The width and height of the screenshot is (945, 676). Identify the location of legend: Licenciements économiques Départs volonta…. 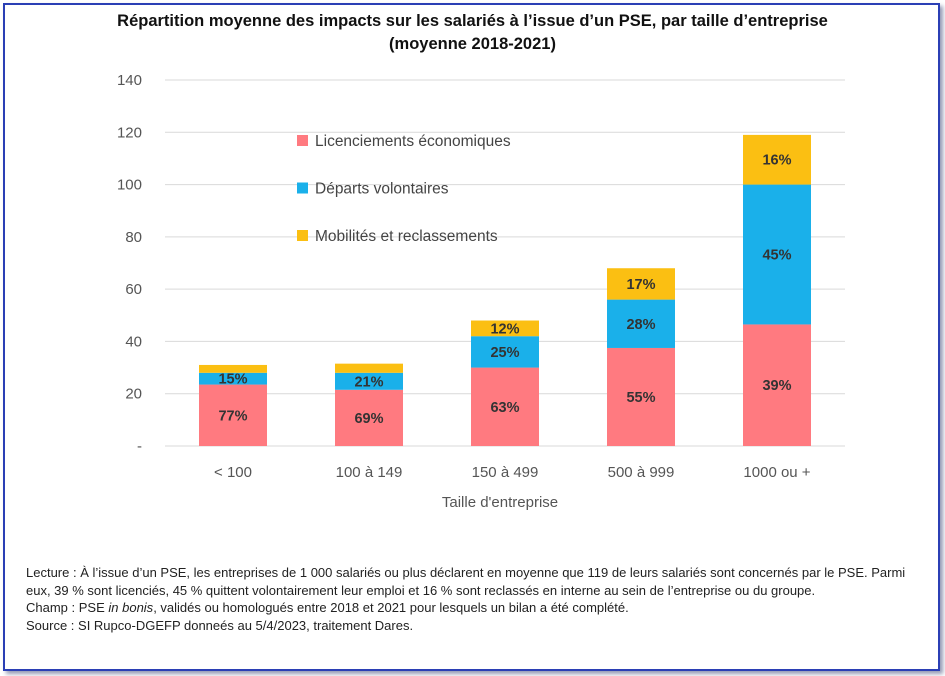
(404, 189).